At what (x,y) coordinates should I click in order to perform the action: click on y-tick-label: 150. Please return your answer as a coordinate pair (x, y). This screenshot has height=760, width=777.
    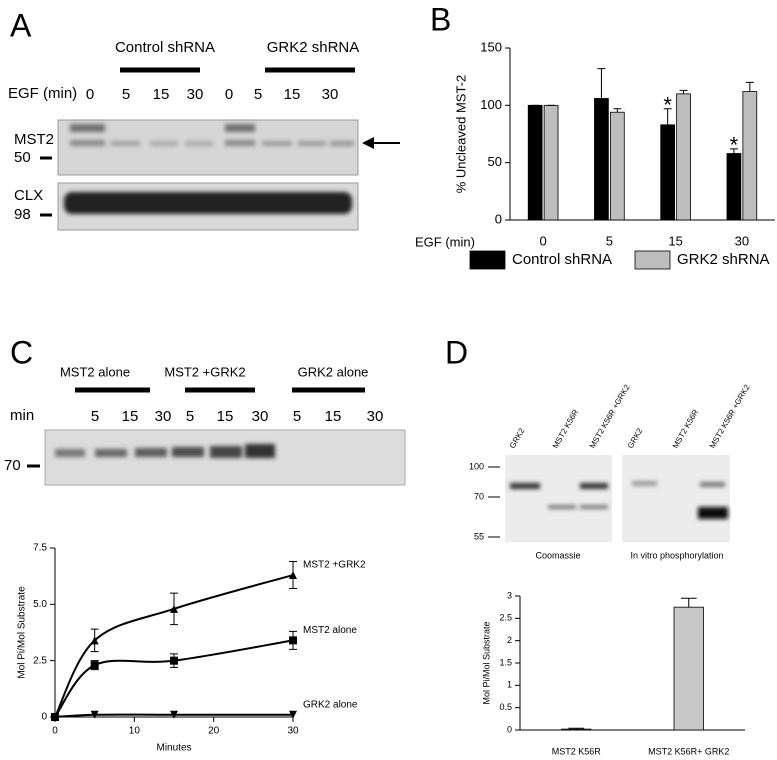
    Looking at the image, I should click on (491, 46).